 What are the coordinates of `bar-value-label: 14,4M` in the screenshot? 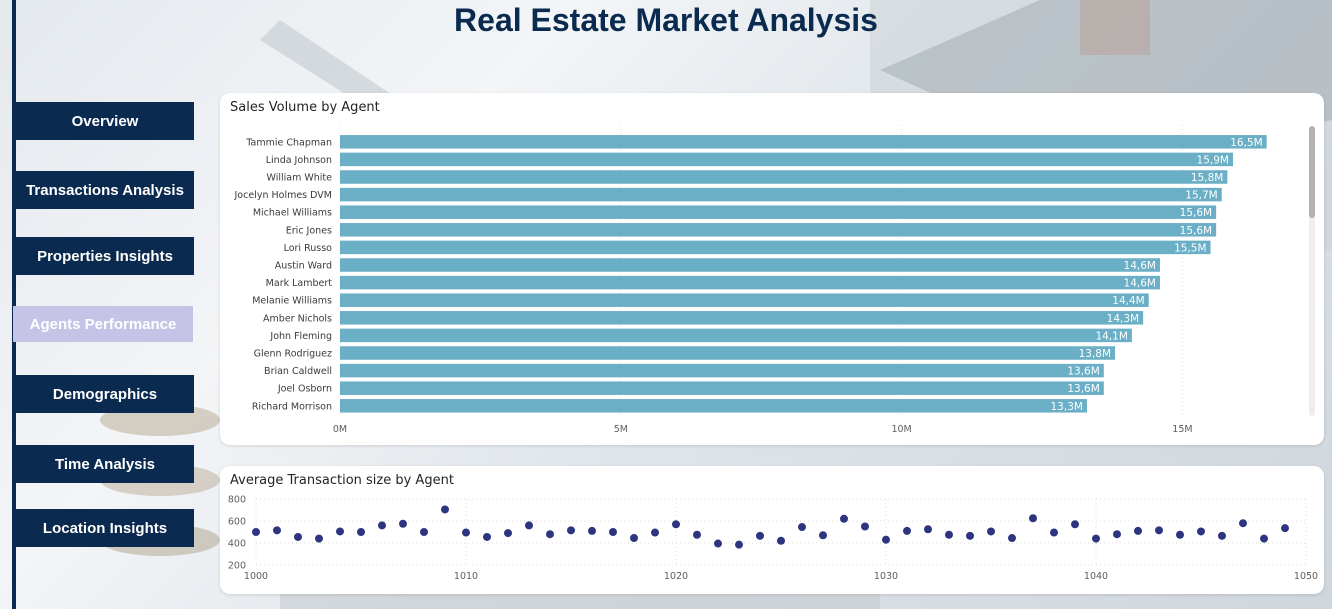 It's located at (1128, 301).